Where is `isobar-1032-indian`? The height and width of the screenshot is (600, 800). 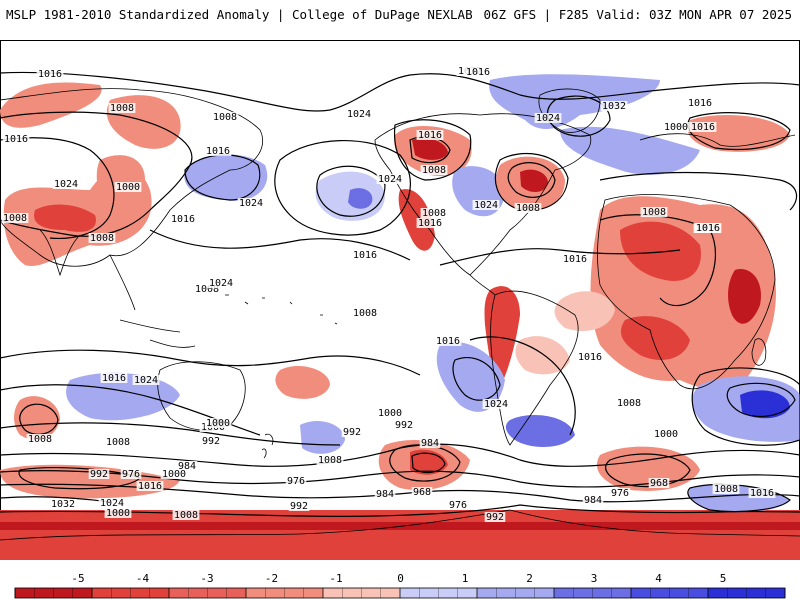 isobar-1032-indian is located at coordinates (761, 400).